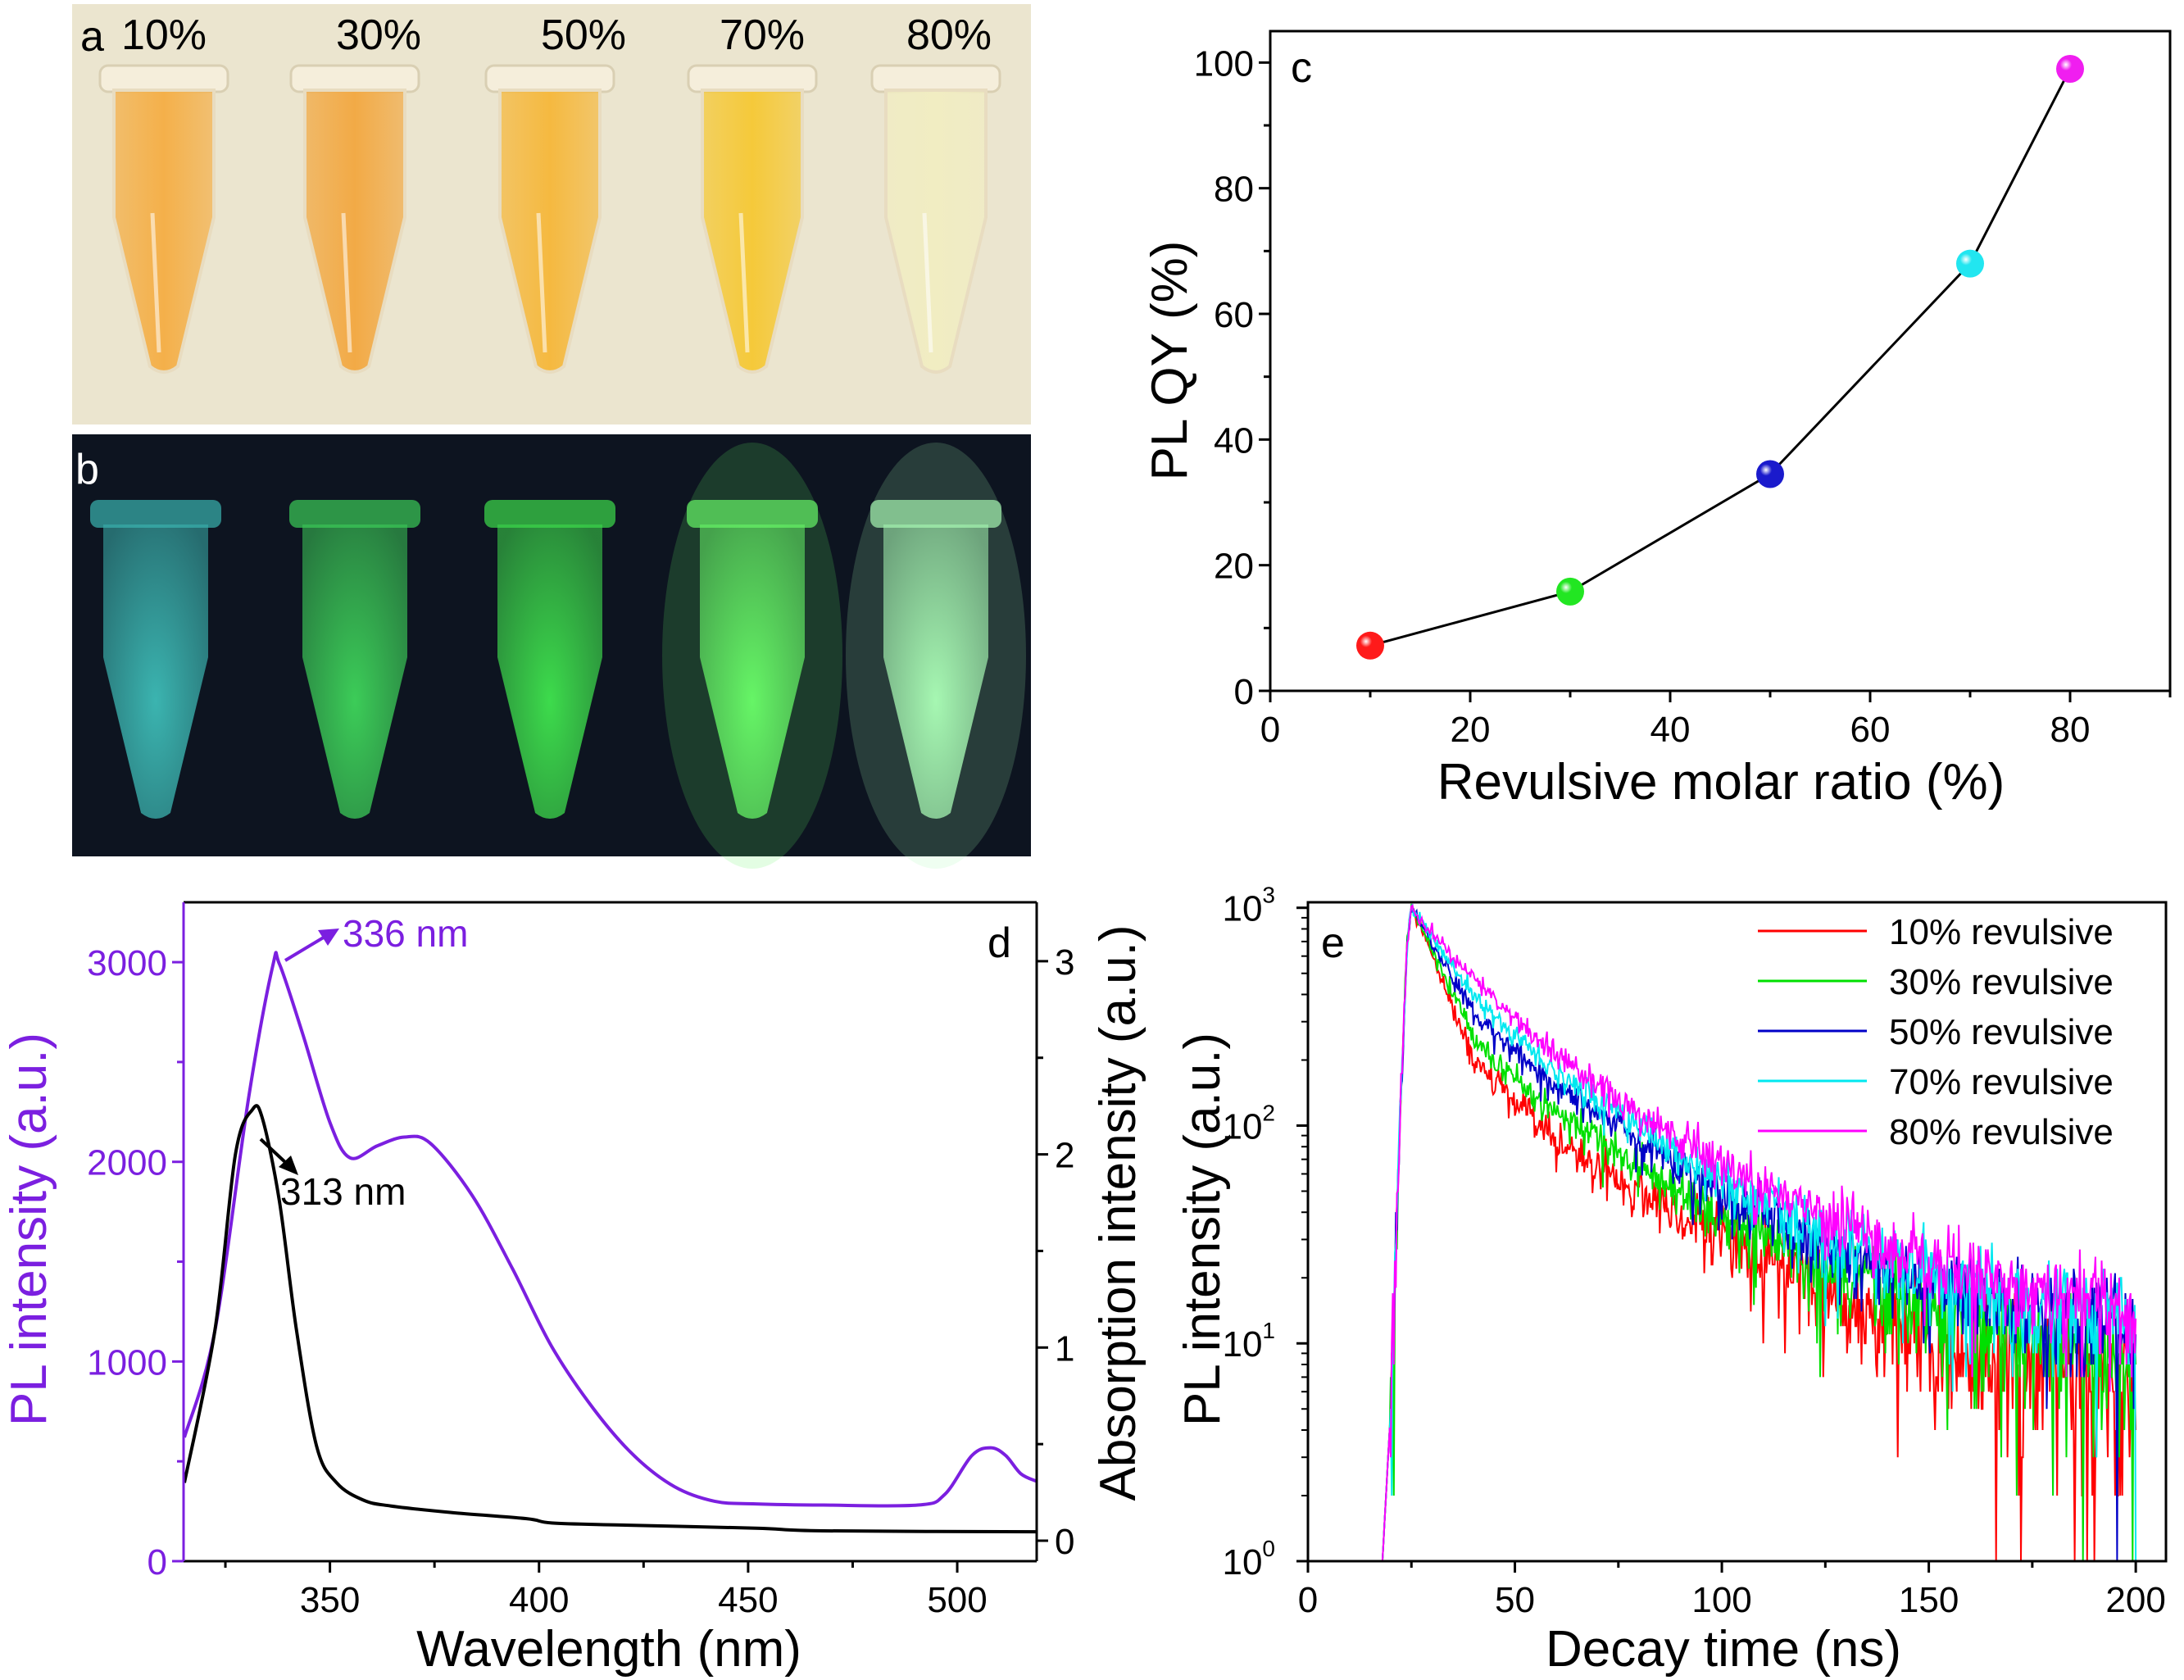 This screenshot has height=1680, width=2184. I want to click on x-tick-label-c: 60, so click(1870, 730).